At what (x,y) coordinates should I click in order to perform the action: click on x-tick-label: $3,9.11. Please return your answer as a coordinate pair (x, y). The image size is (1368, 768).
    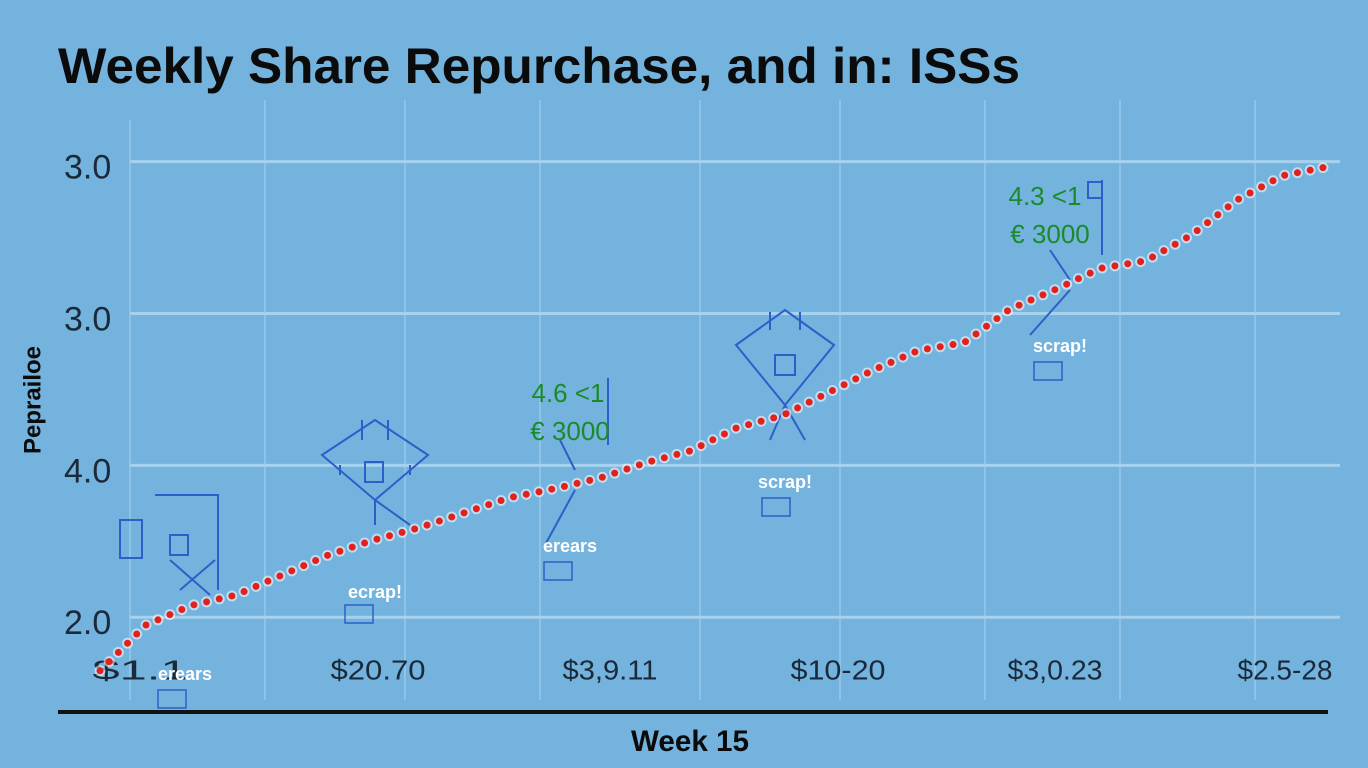
    Looking at the image, I should click on (610, 669).